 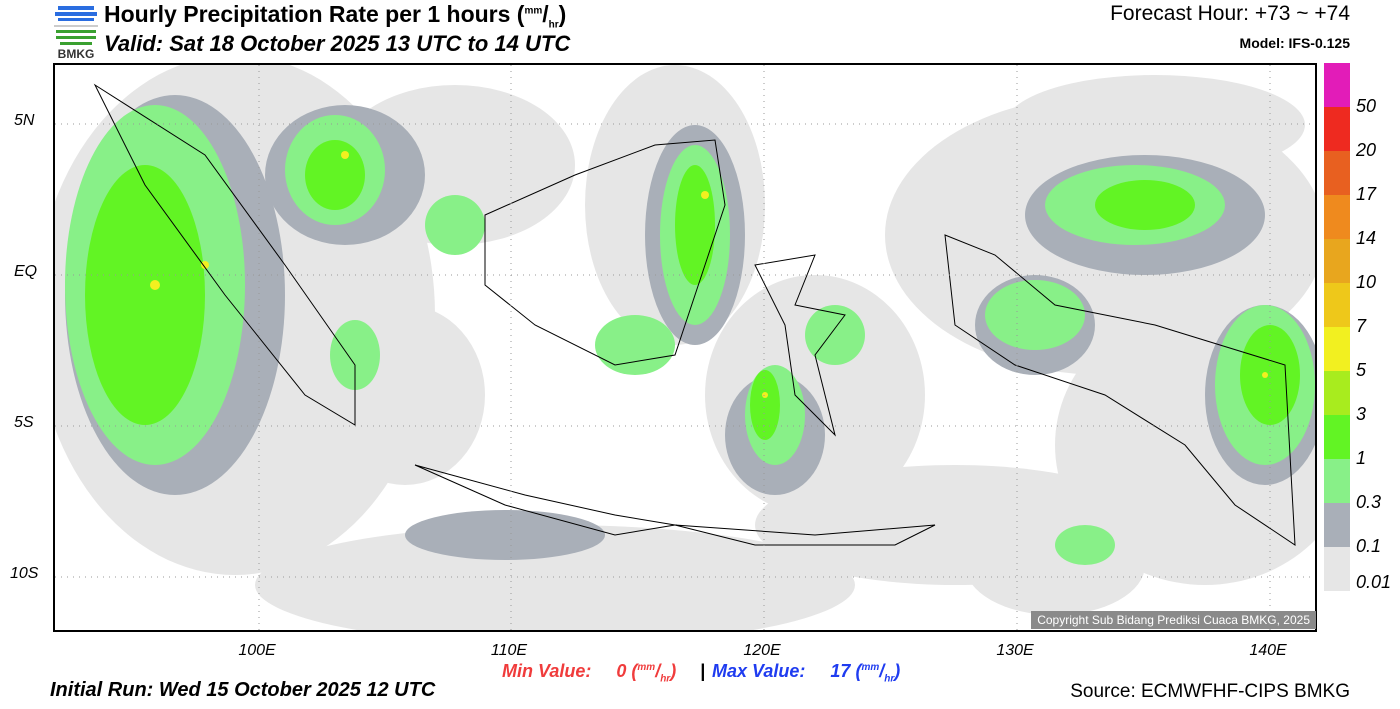 I want to click on legend-label: 3, so click(x=1361, y=414).